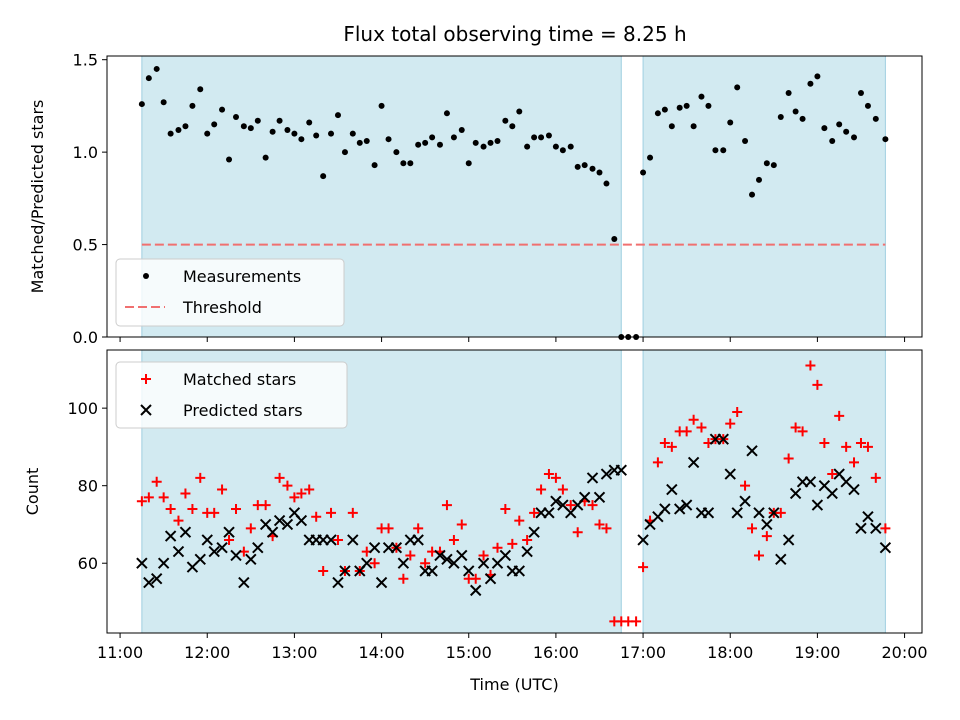 The width and height of the screenshot is (960, 720). What do you see at coordinates (764, 196) in the screenshot?
I see `shaded-interval` at bounding box center [764, 196].